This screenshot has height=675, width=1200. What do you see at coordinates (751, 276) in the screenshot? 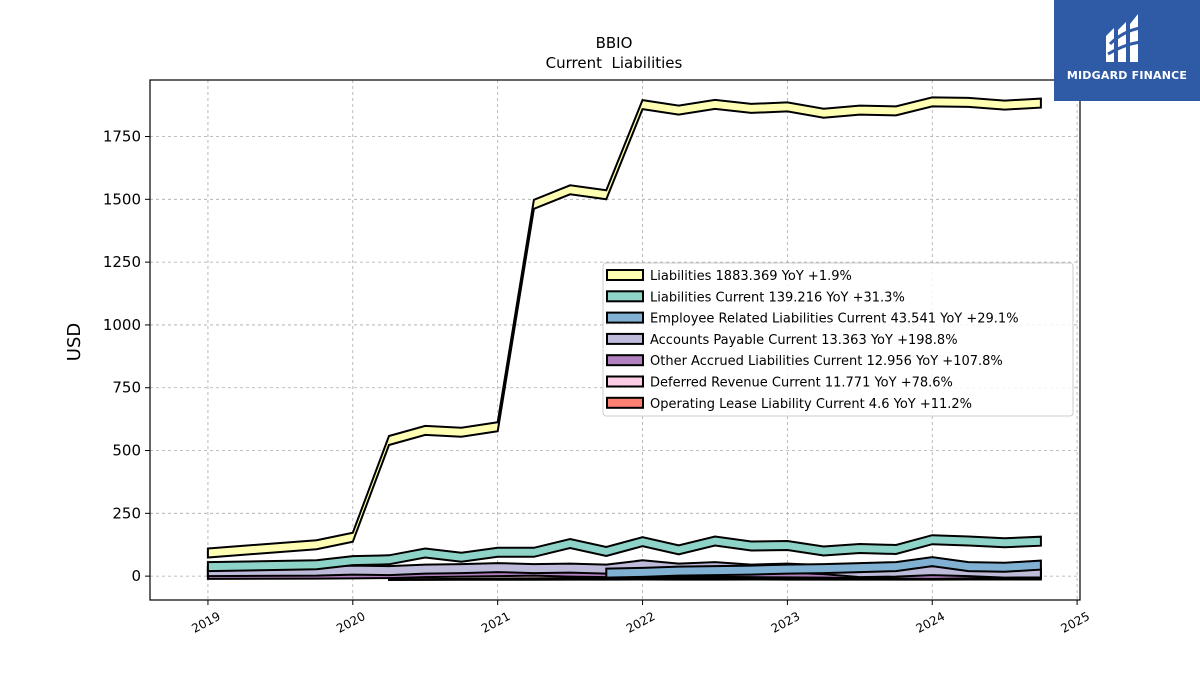
I see `legend-label: Liabilities 1883.369 YoY +1.9%` at bounding box center [751, 276].